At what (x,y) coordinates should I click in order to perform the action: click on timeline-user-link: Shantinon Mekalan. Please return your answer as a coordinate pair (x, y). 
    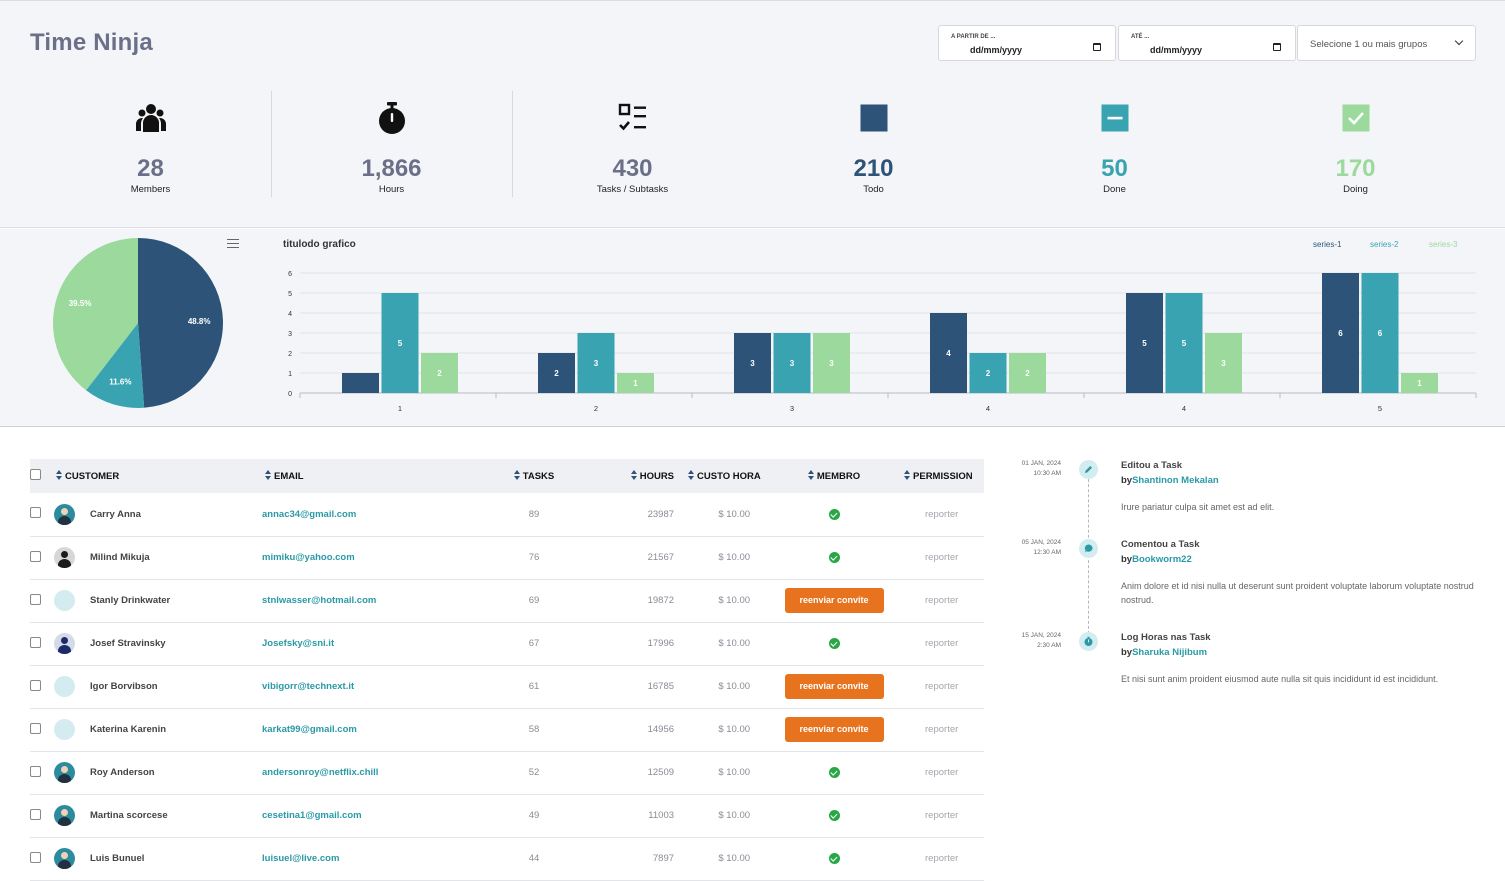
    Looking at the image, I should click on (1175, 480).